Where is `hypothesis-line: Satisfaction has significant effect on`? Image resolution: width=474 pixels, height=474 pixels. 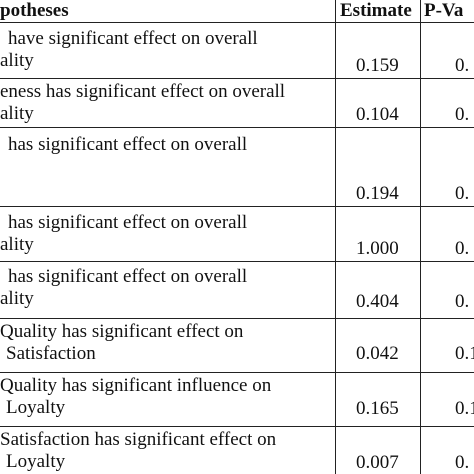 hypothesis-line: Satisfaction has significant effect on is located at coordinates (138, 439).